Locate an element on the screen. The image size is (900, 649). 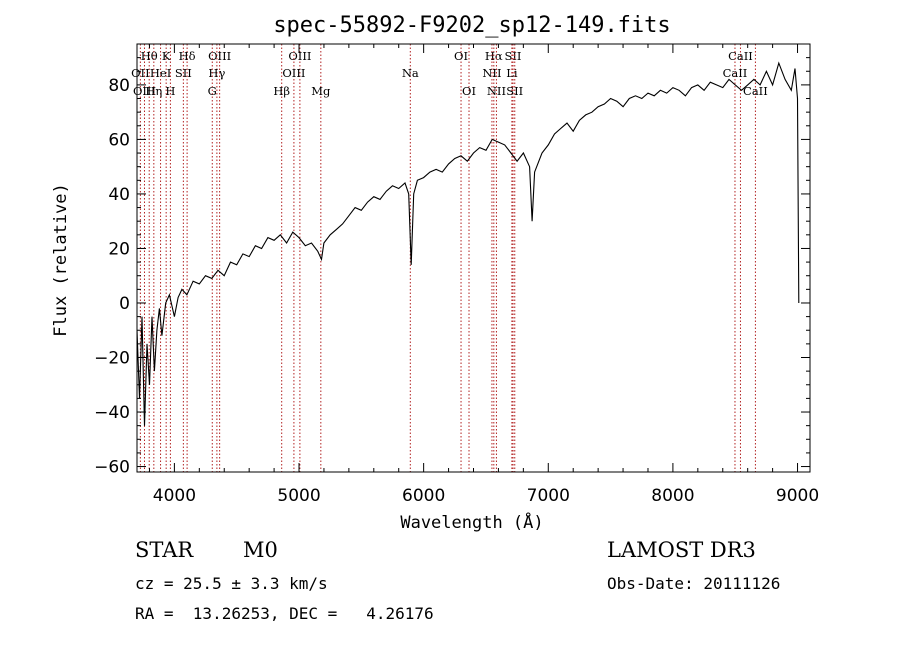
spectral-line-label-10: Hγ is located at coordinates (216, 73).